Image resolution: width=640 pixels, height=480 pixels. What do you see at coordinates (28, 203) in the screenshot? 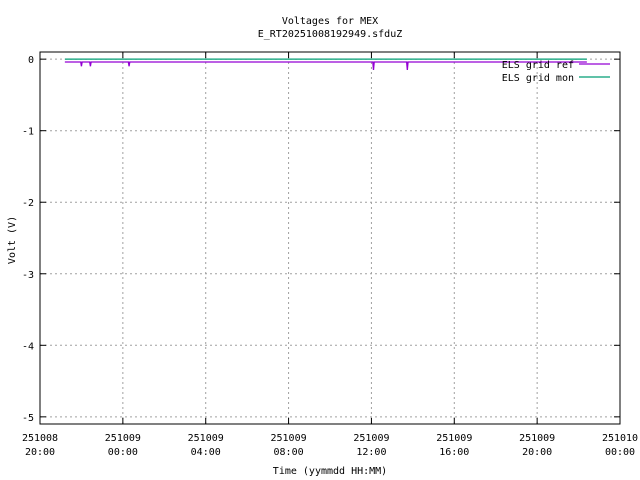
I see `y-tick-label: -2` at bounding box center [28, 203].